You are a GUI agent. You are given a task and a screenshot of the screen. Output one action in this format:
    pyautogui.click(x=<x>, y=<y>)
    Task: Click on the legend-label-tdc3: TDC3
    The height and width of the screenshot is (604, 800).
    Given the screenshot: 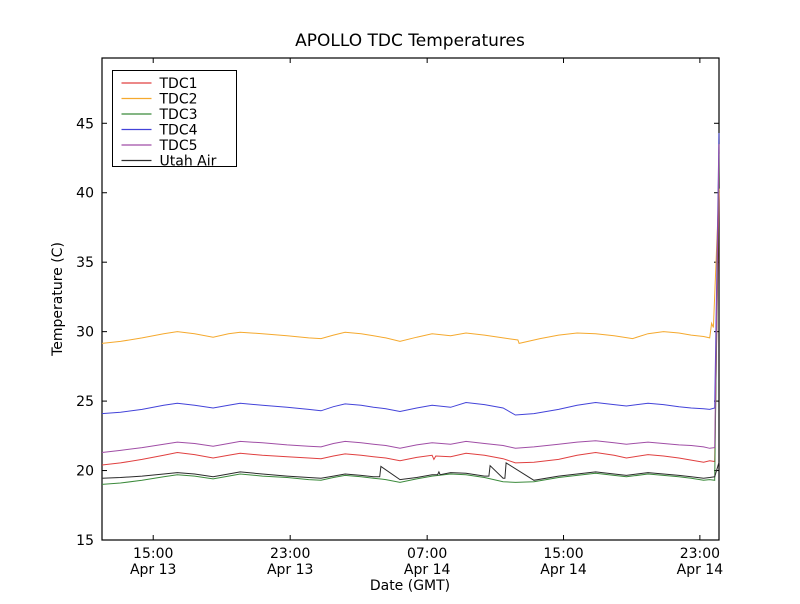 What is the action you would take?
    pyautogui.click(x=178, y=115)
    